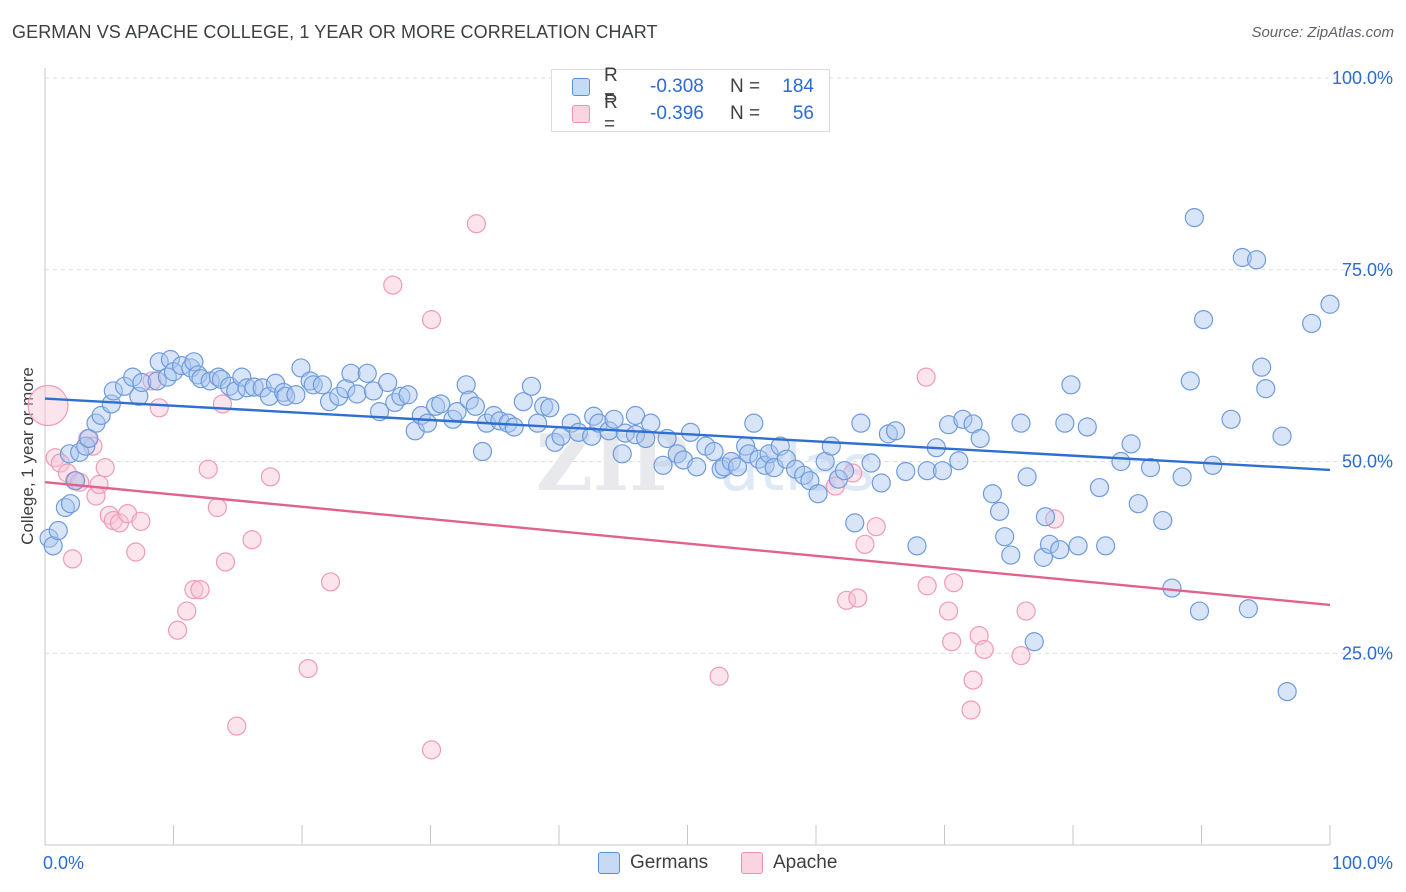 Image resolution: width=1406 pixels, height=892 pixels. Describe the element at coordinates (1362, 78) in the screenshot. I see `y-tick-label: 100.0%` at that location.